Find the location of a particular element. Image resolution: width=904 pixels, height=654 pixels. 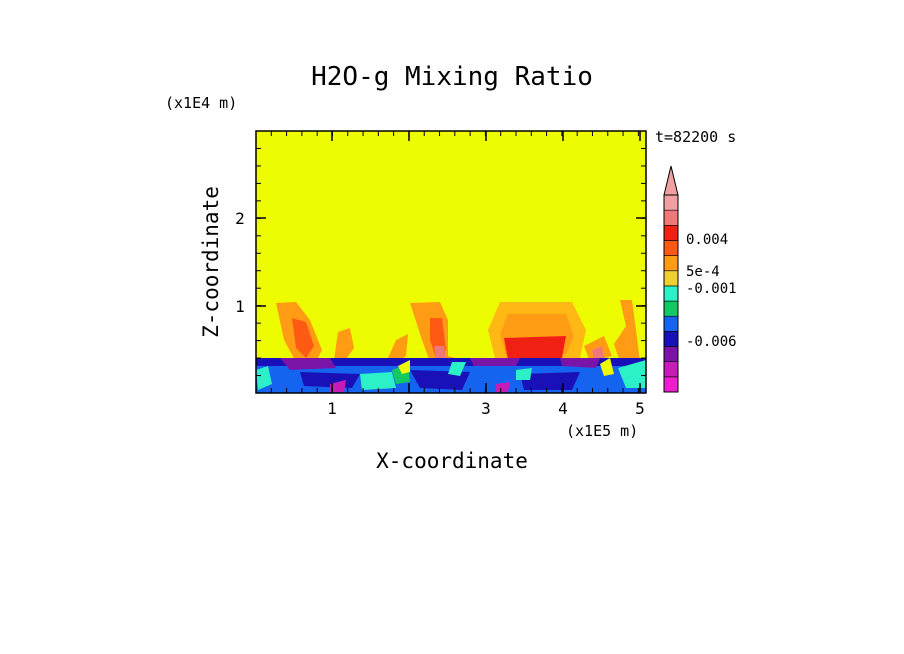

colorbar: 0.004 5e-4 -0.001 -0.006 is located at coordinates (700, 279).